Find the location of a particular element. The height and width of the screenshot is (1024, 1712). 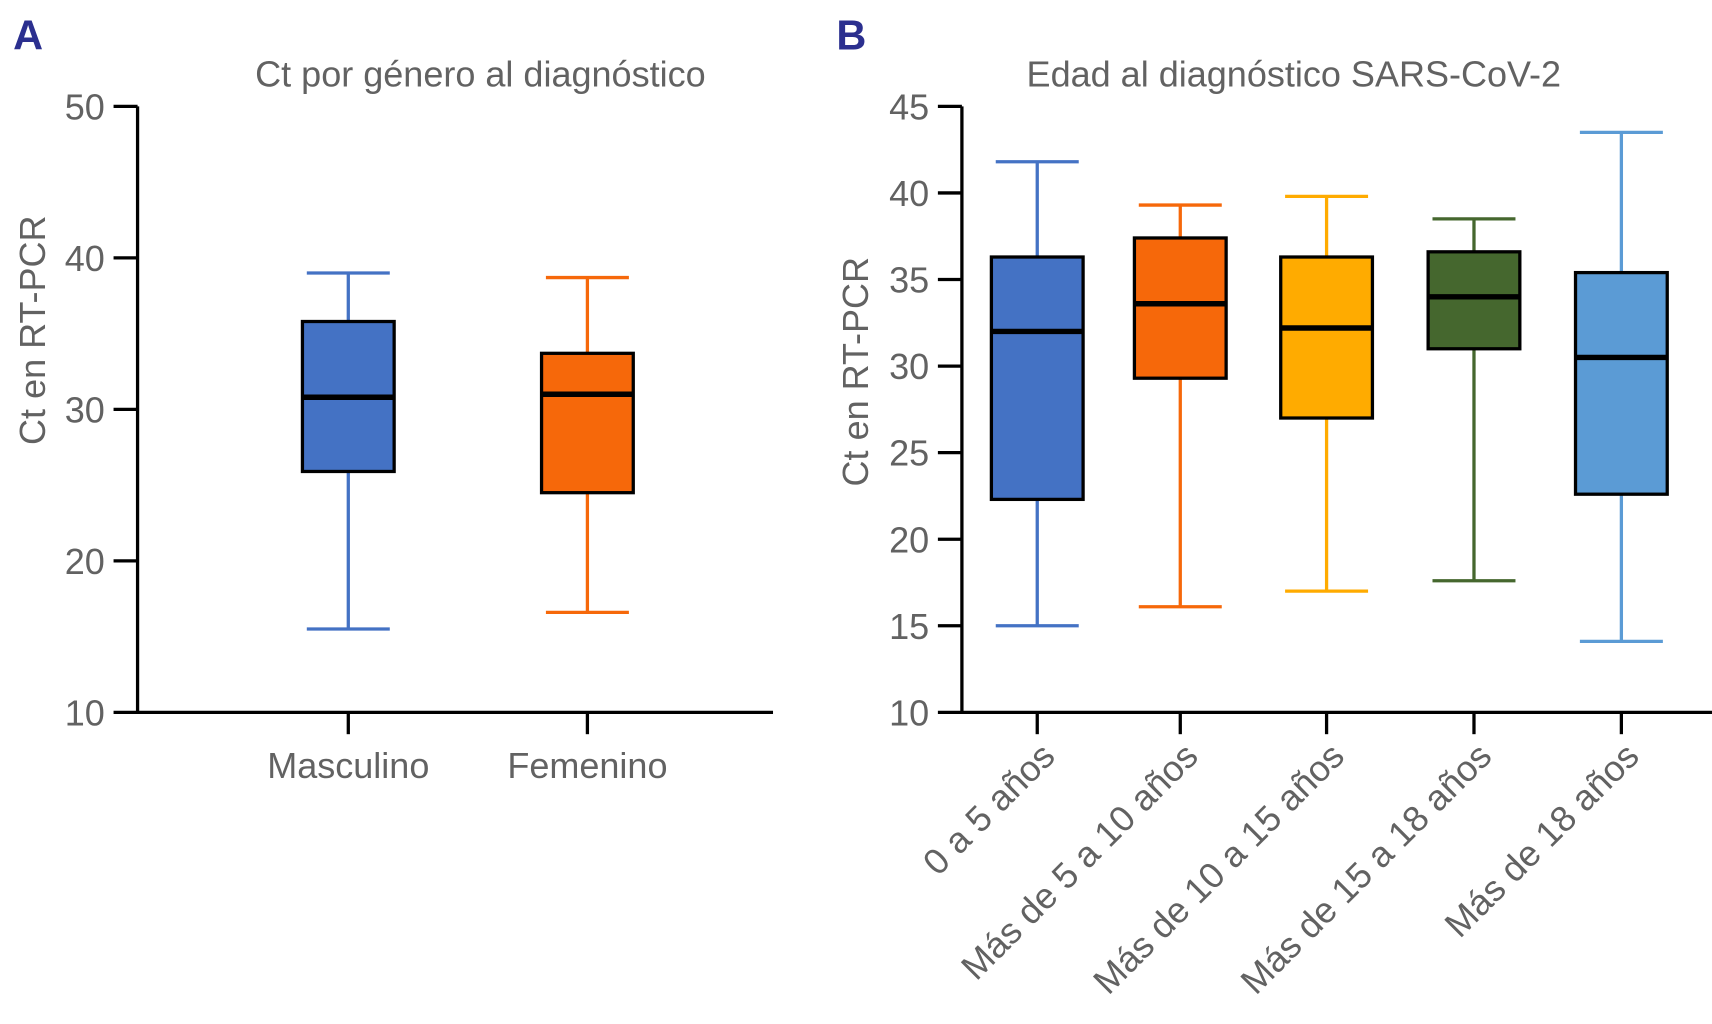

y-ticks-a: 10 20 30 40 50 is located at coordinates (101, 409).